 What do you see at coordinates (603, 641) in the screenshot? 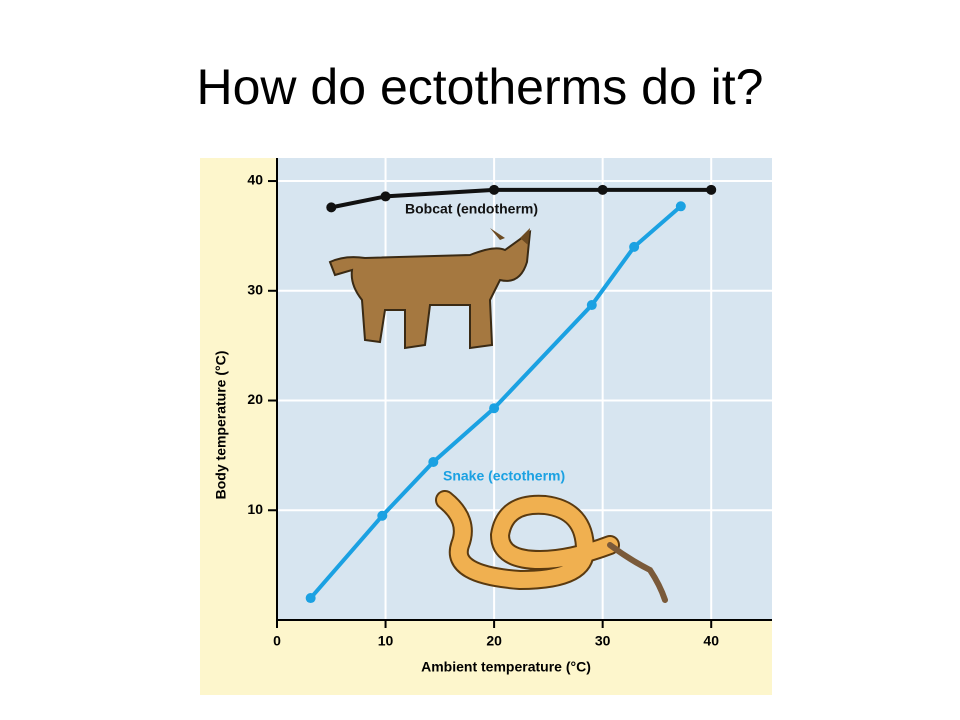
I see `x-tick-label: 30` at bounding box center [603, 641].